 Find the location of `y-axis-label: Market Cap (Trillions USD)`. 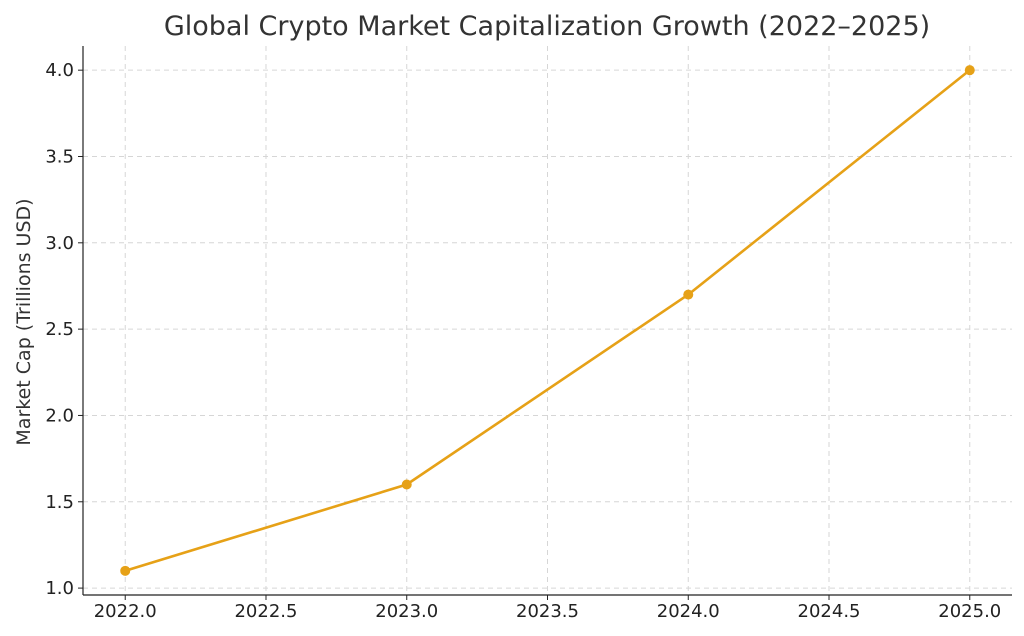

y-axis-label: Market Cap (Trillions USD) is located at coordinates (24, 321).